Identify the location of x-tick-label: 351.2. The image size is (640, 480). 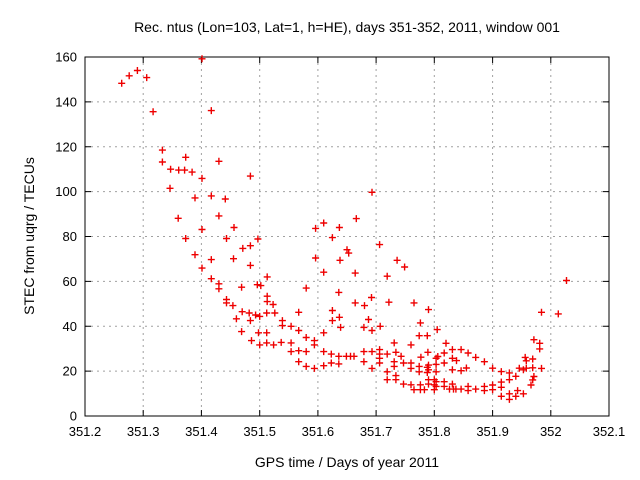
(85, 431).